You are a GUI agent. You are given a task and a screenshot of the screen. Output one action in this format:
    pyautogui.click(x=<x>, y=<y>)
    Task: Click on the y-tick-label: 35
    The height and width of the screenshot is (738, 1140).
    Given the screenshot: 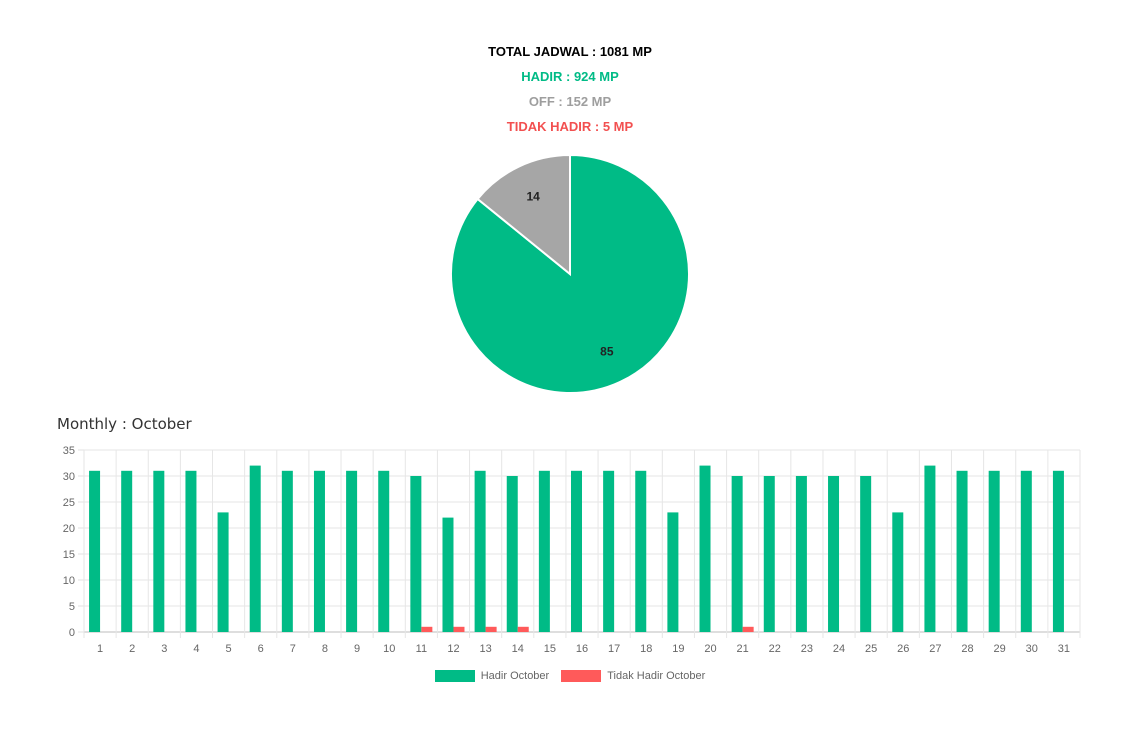 What is the action you would take?
    pyautogui.click(x=69, y=451)
    